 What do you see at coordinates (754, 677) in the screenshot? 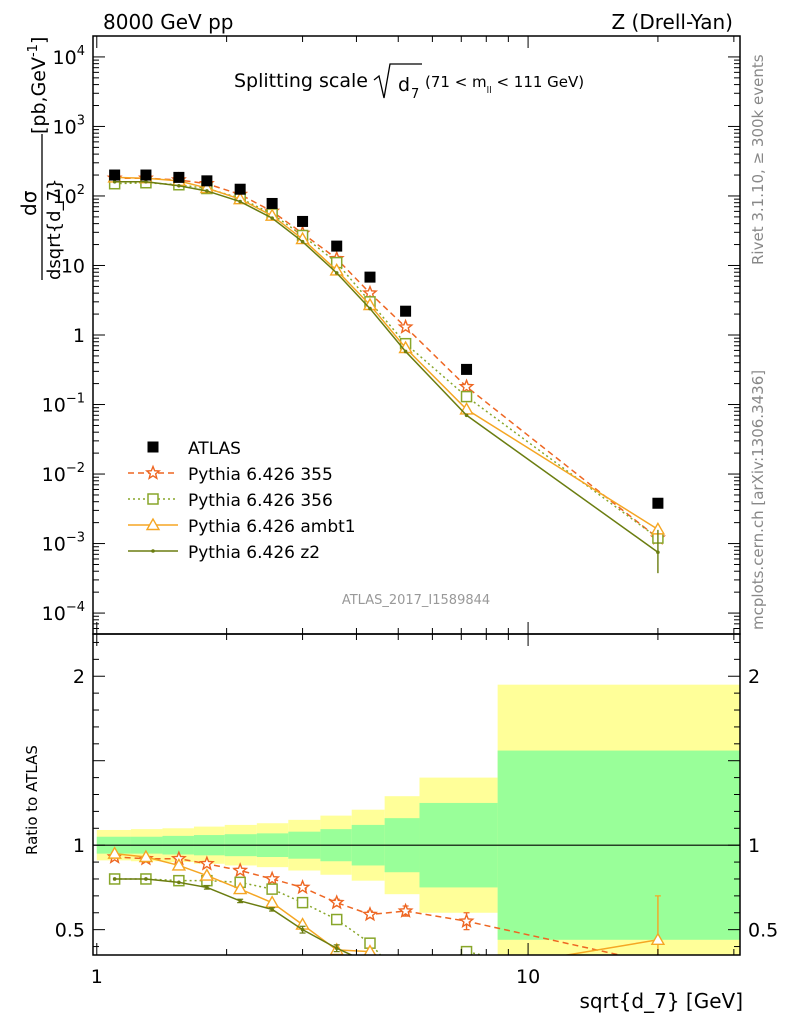
I see `ratio-tick-label-right: 2` at bounding box center [754, 677].